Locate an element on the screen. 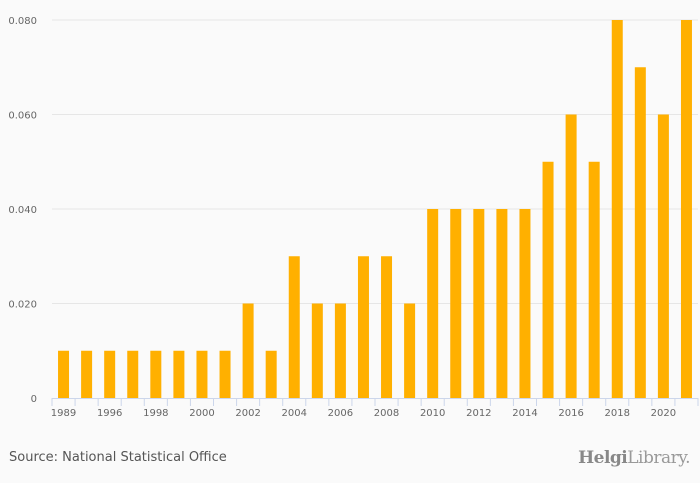 This screenshot has width=700, height=483. logo-bold: Helgi is located at coordinates (603, 458).